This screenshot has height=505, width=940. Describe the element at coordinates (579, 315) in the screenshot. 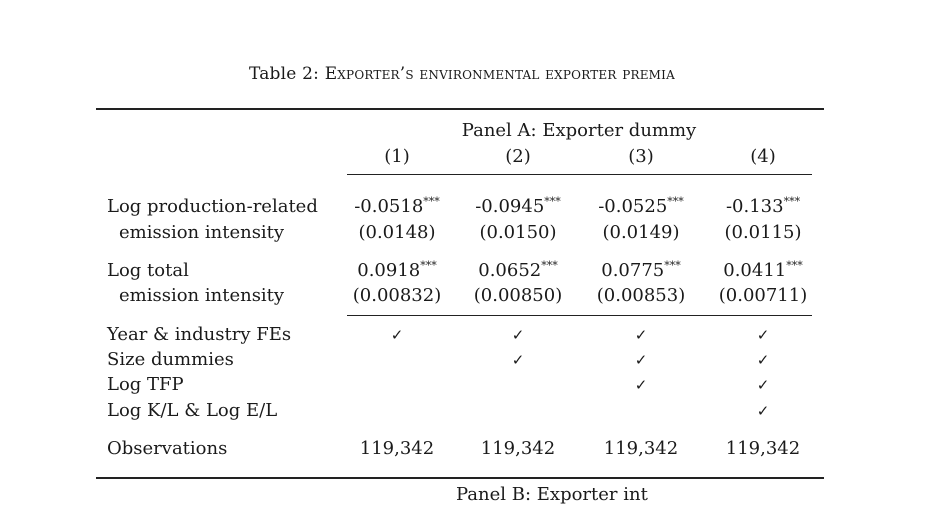

I see `controls-rule` at that location.